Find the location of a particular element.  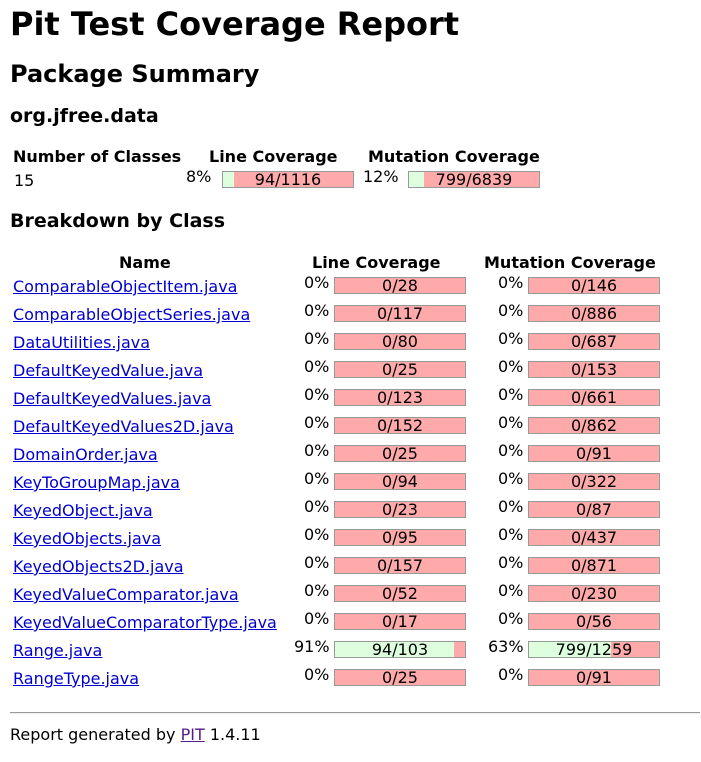

mutation-coverage-bar: 799/1259 is located at coordinates (594, 649).